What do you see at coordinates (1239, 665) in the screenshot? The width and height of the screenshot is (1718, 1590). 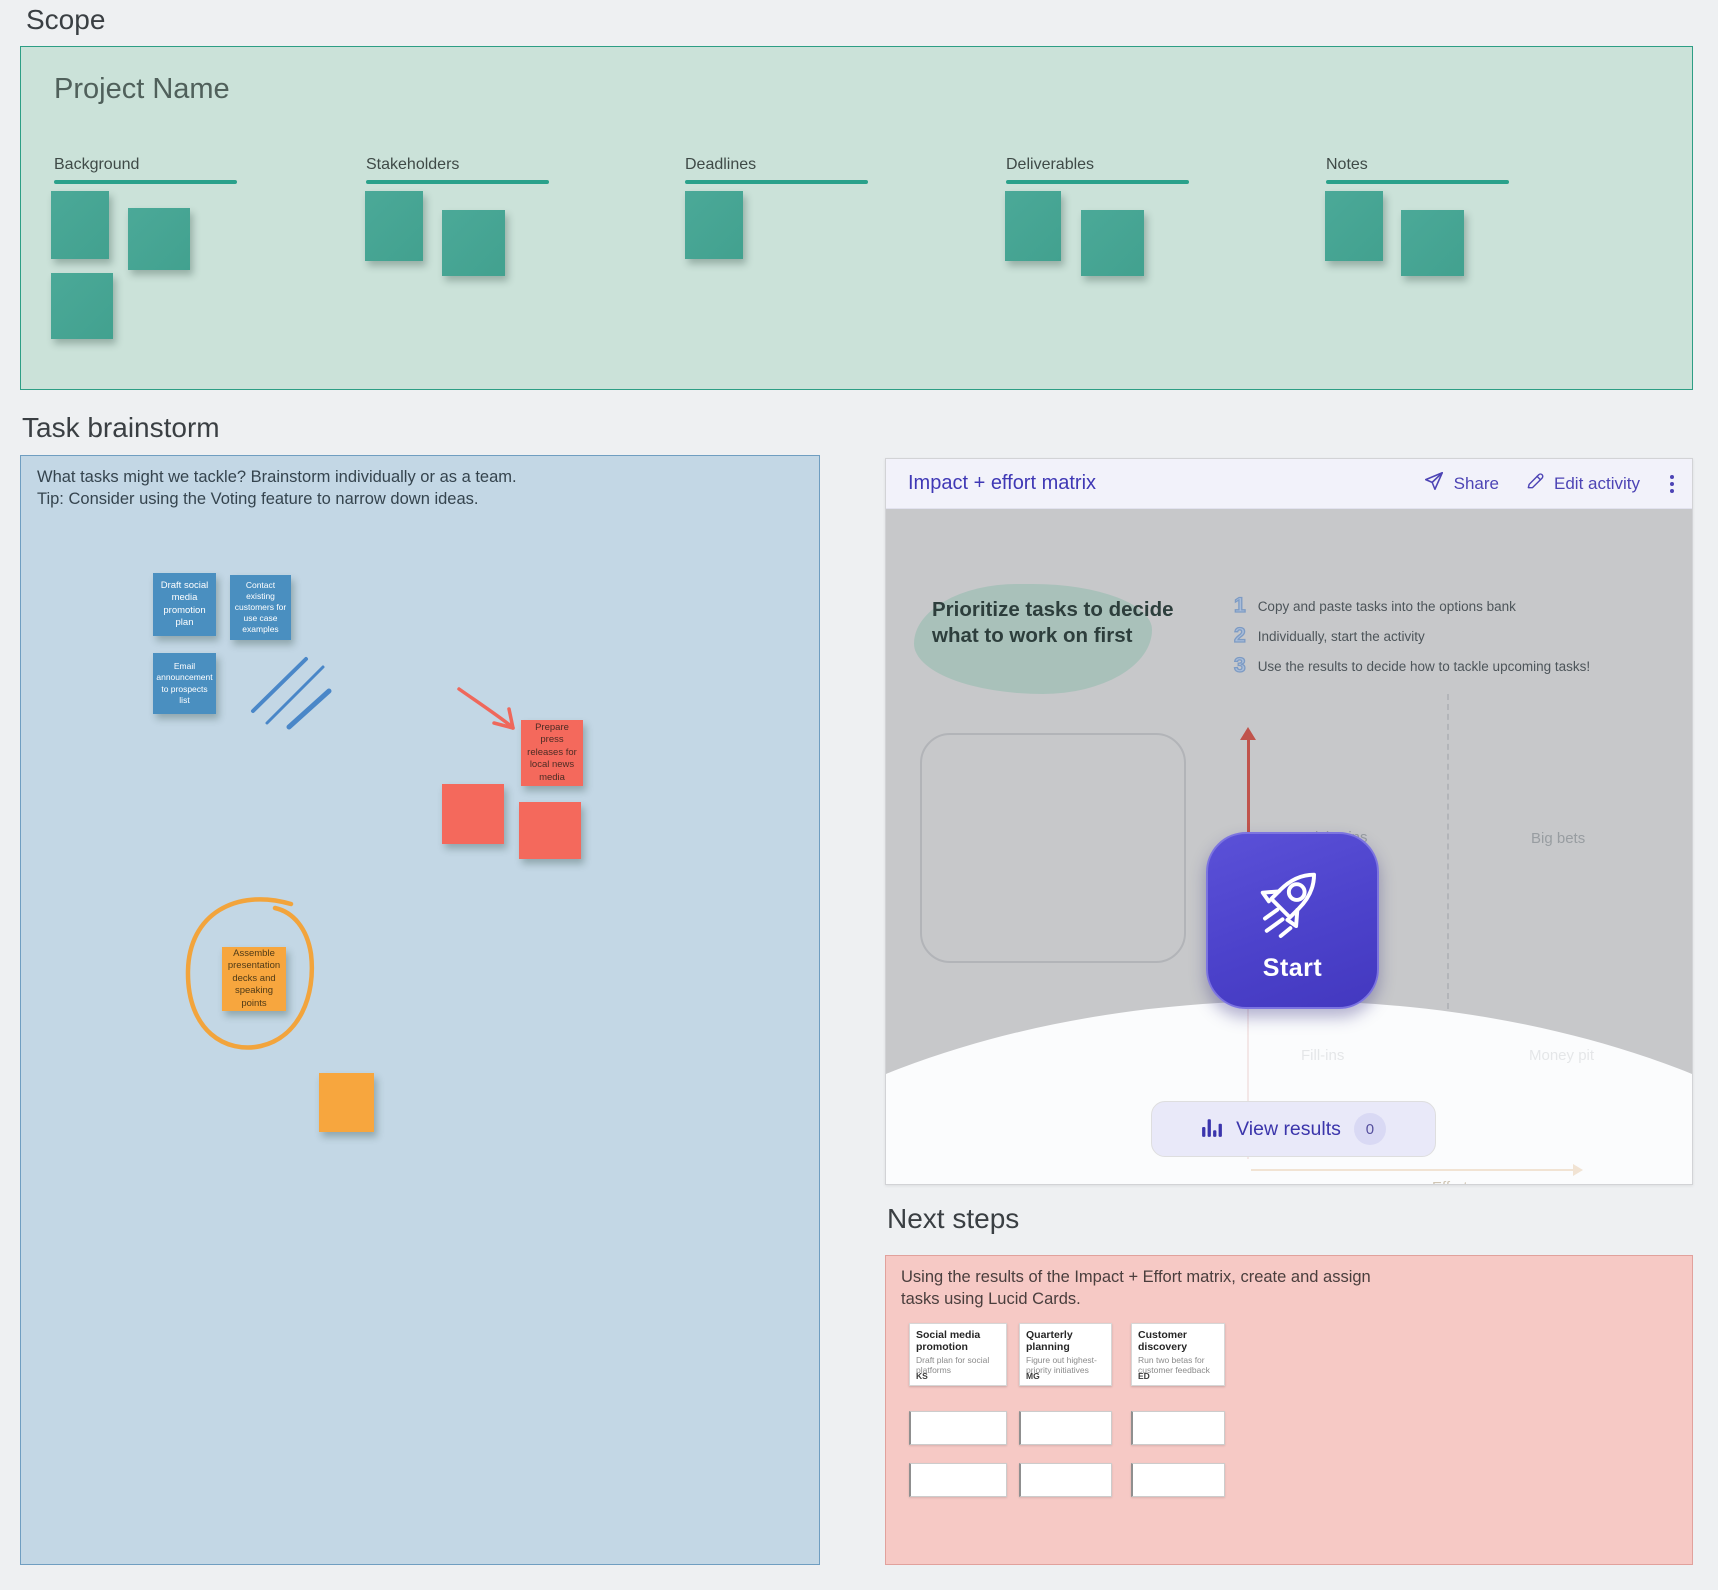 I see `step-number: 3` at bounding box center [1239, 665].